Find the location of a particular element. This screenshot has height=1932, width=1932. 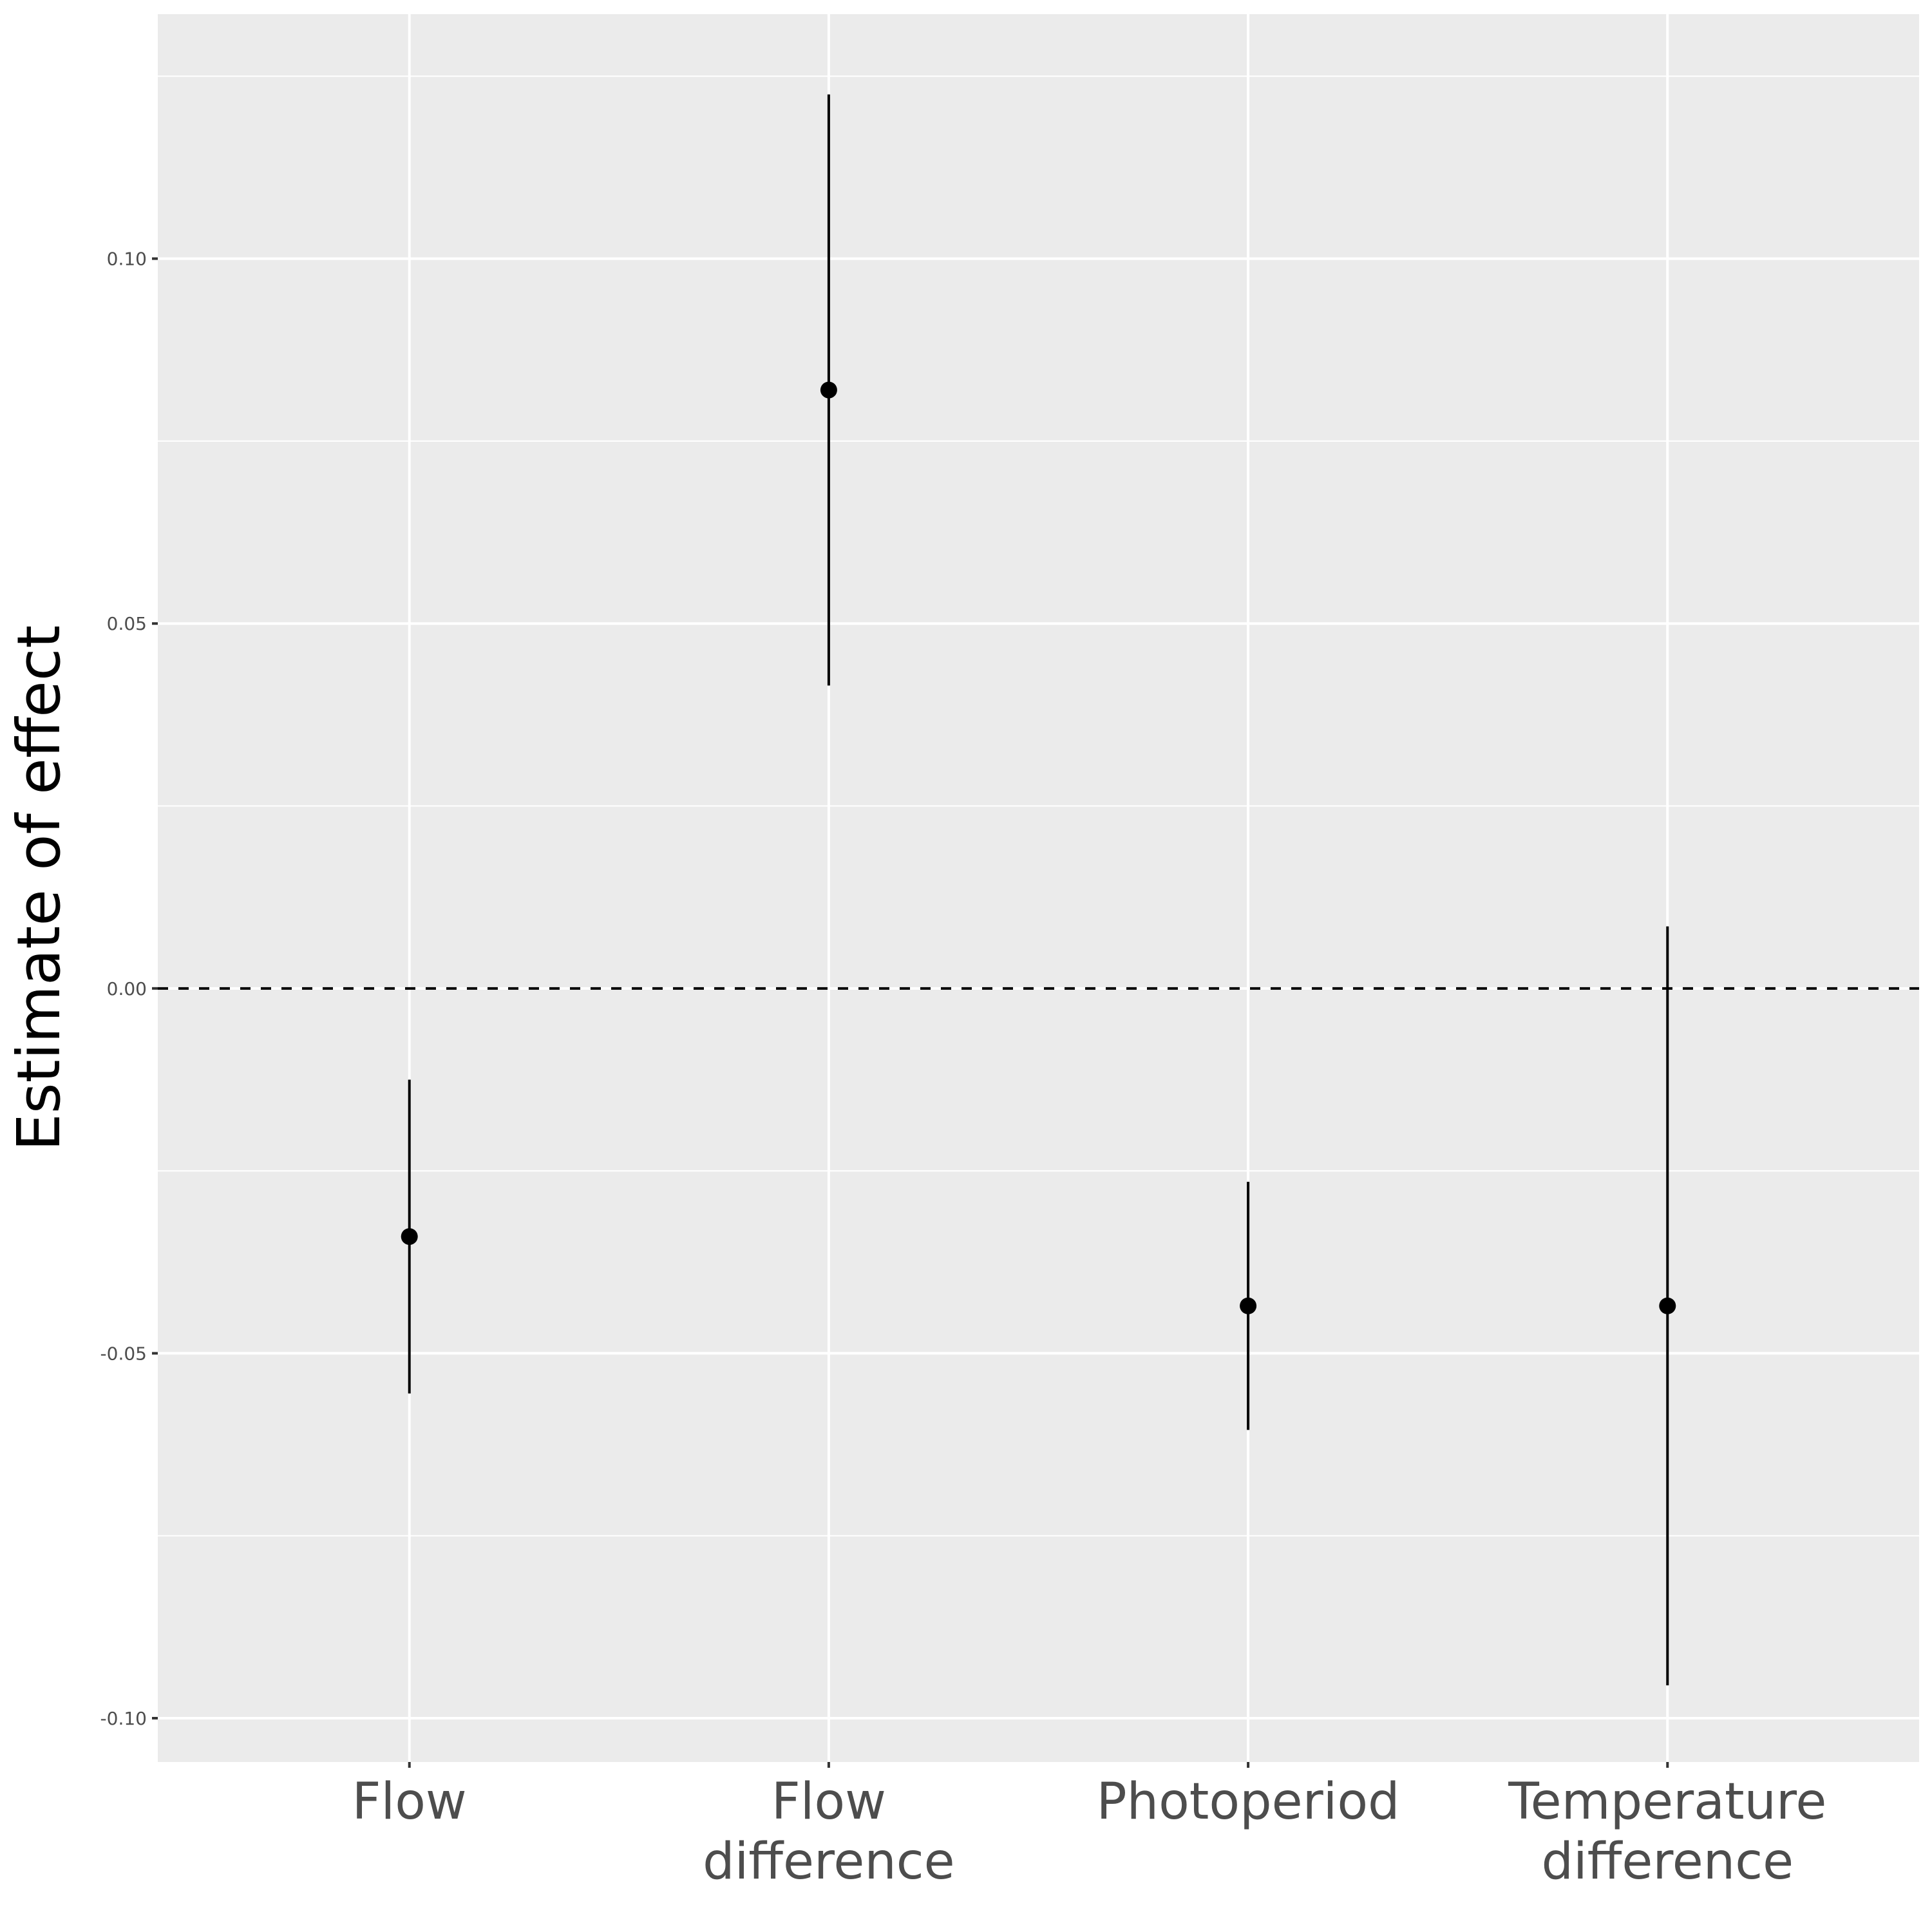

y-axis-ticks: -0.10 -0.05 0.00 0.05 0.10 is located at coordinates (129, 989).